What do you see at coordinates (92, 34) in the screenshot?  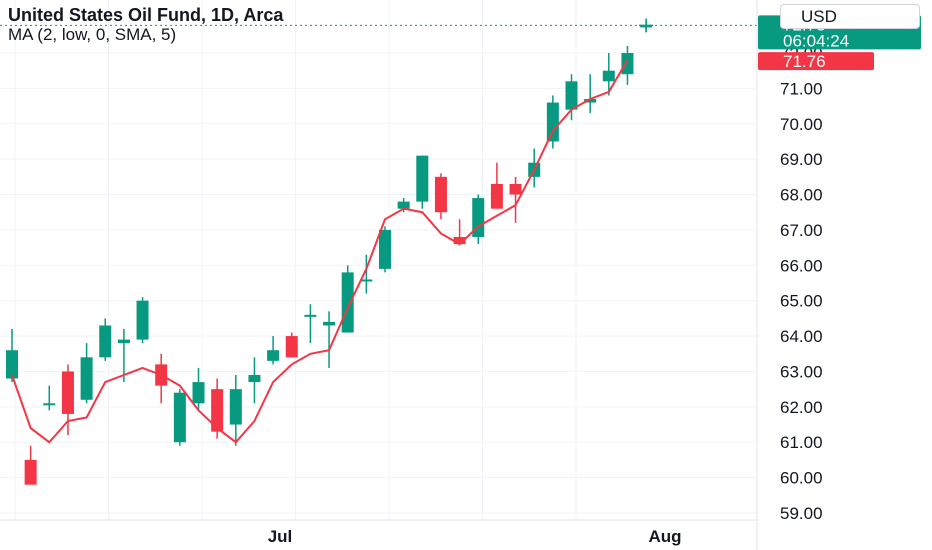 I see `indicator-legend: MA (2, low, 0, SMA, 5)` at bounding box center [92, 34].